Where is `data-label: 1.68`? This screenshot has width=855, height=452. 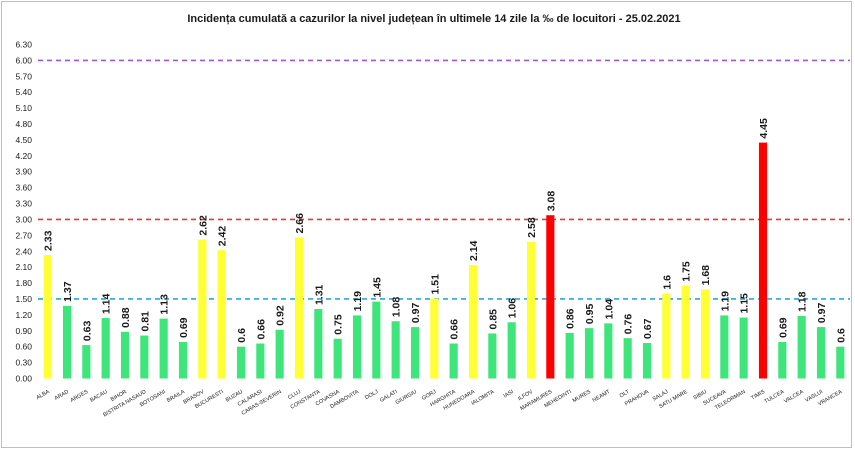
data-label: 1.68 is located at coordinates (706, 275).